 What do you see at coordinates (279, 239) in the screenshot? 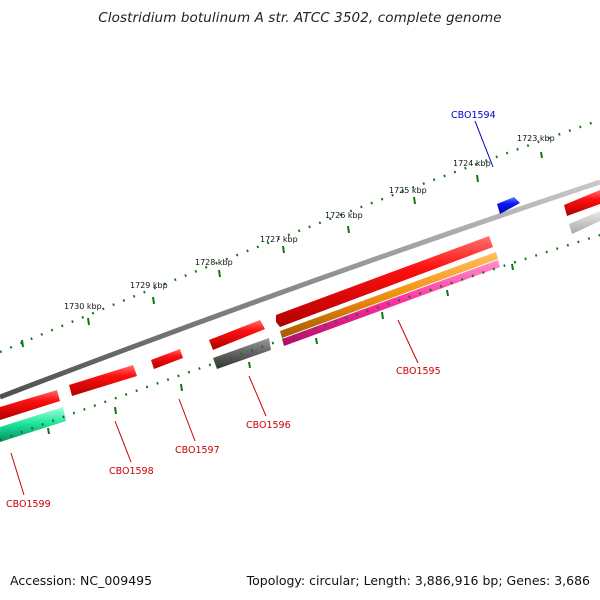
I see `tick-label-1727: 1727 kbp` at bounding box center [279, 239].